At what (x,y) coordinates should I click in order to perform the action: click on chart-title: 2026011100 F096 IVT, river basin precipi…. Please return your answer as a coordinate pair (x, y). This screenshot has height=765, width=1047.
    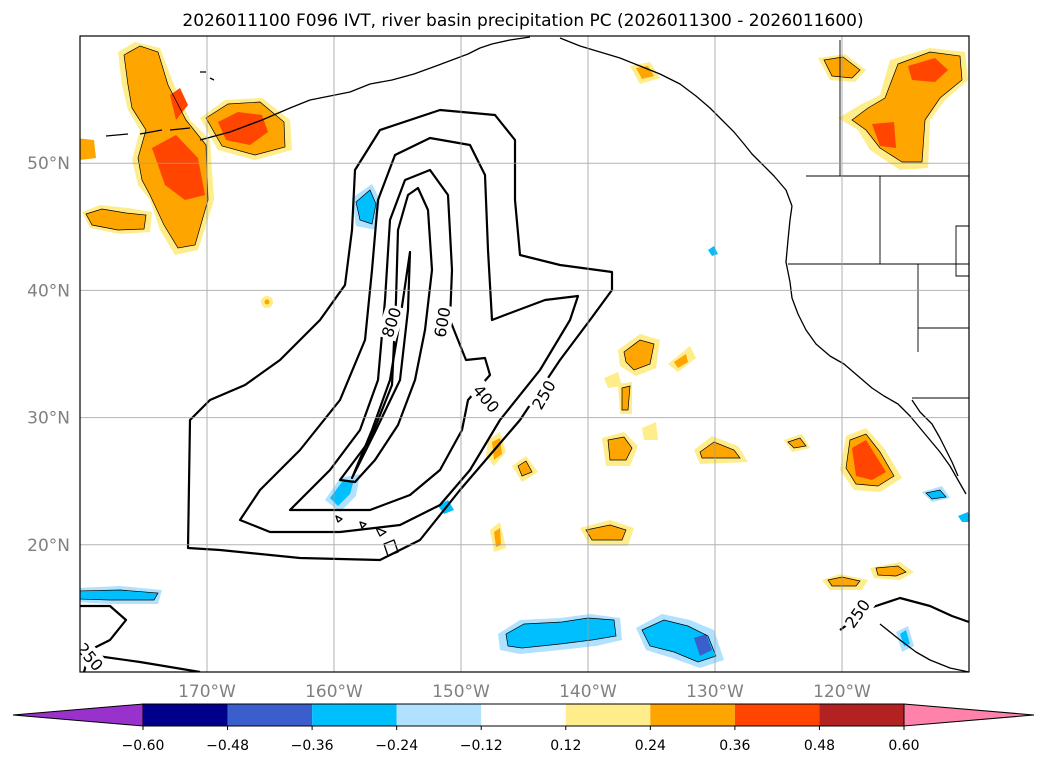
    Looking at the image, I should click on (522, 21).